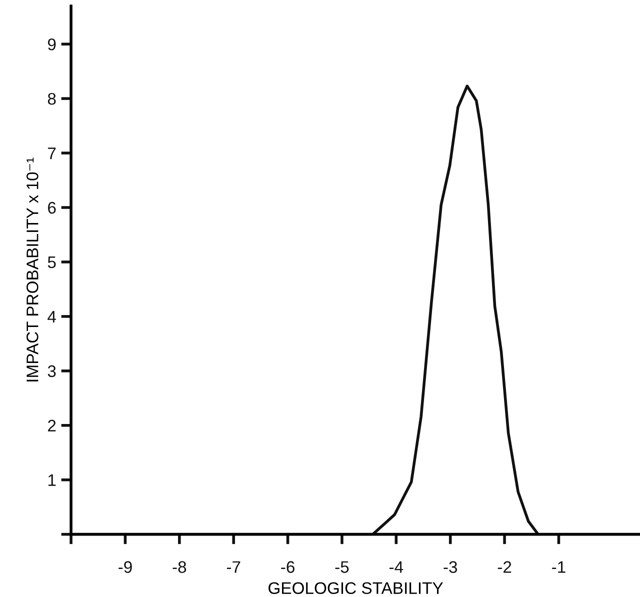 The width and height of the screenshot is (640, 597). What do you see at coordinates (52, 262) in the screenshot?
I see `y-tick-label: 5` at bounding box center [52, 262].